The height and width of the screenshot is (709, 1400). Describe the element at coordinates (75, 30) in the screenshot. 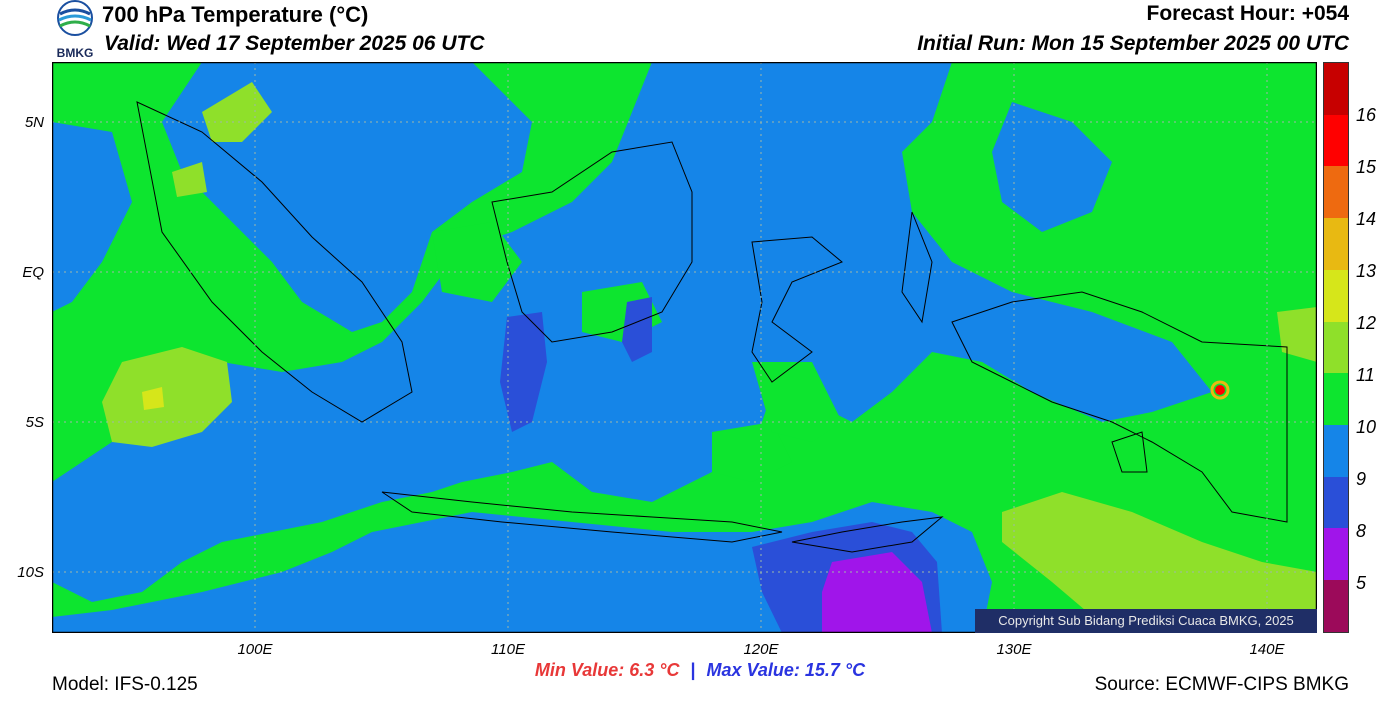

I see `bmkg-logo-icon: BMKG` at that location.